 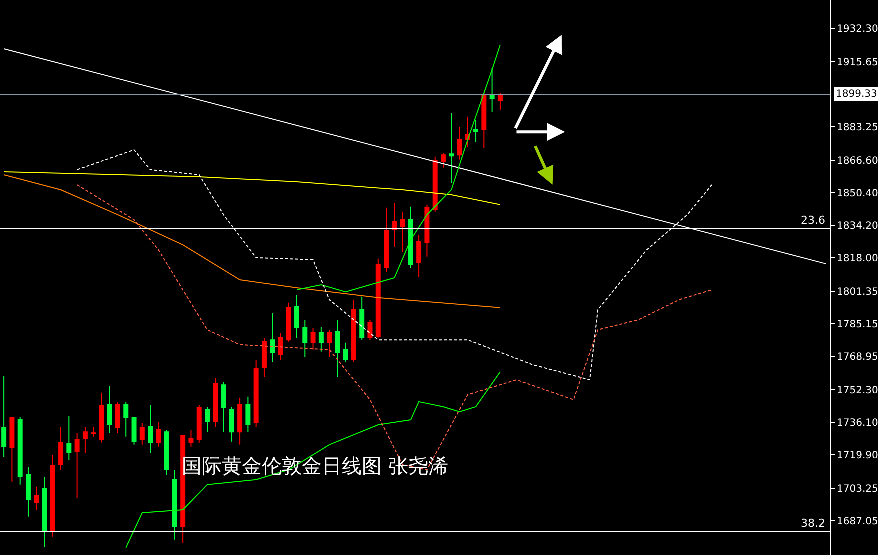 I want to click on y-tick-label: 1850.40, so click(x=857, y=194).